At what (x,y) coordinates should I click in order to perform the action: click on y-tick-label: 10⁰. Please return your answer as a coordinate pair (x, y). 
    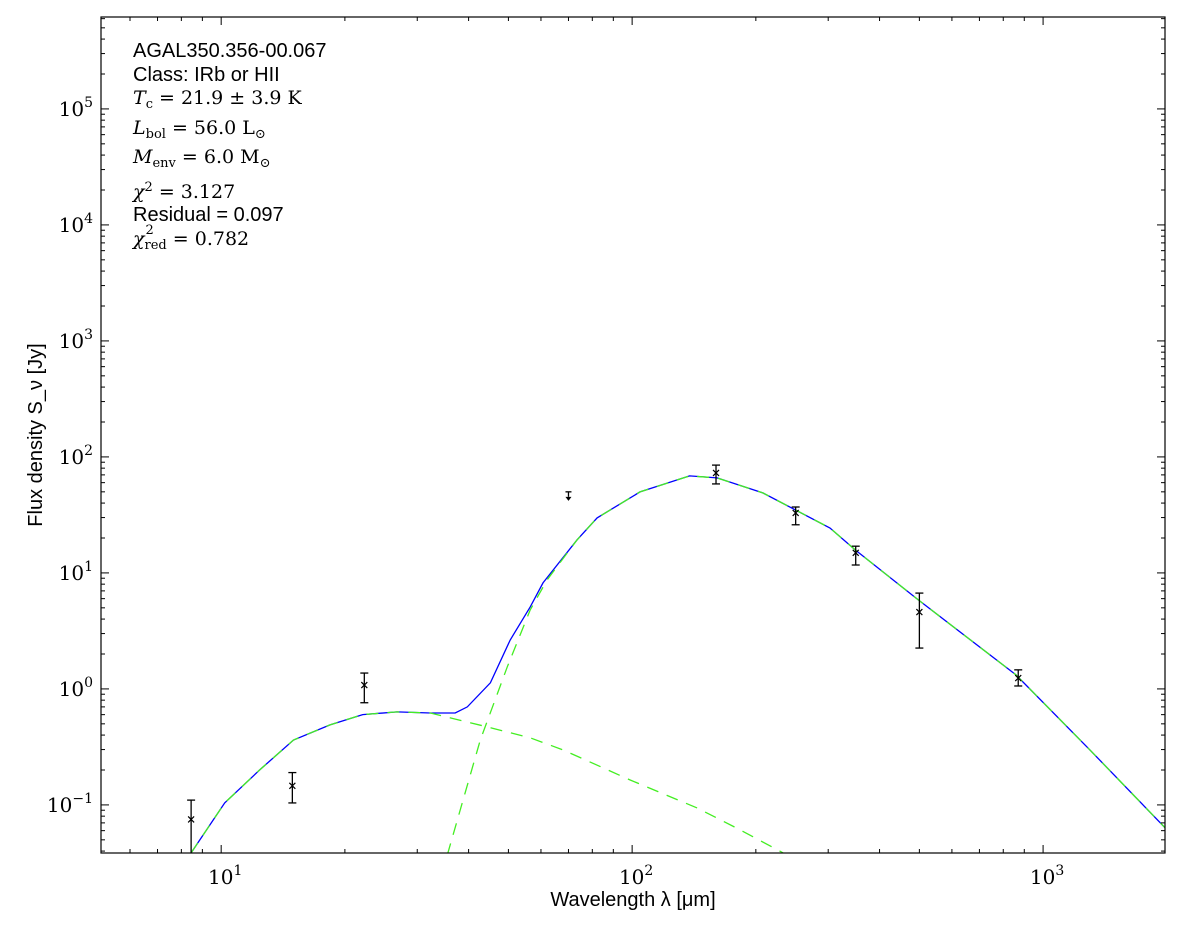
    Looking at the image, I should click on (76, 688).